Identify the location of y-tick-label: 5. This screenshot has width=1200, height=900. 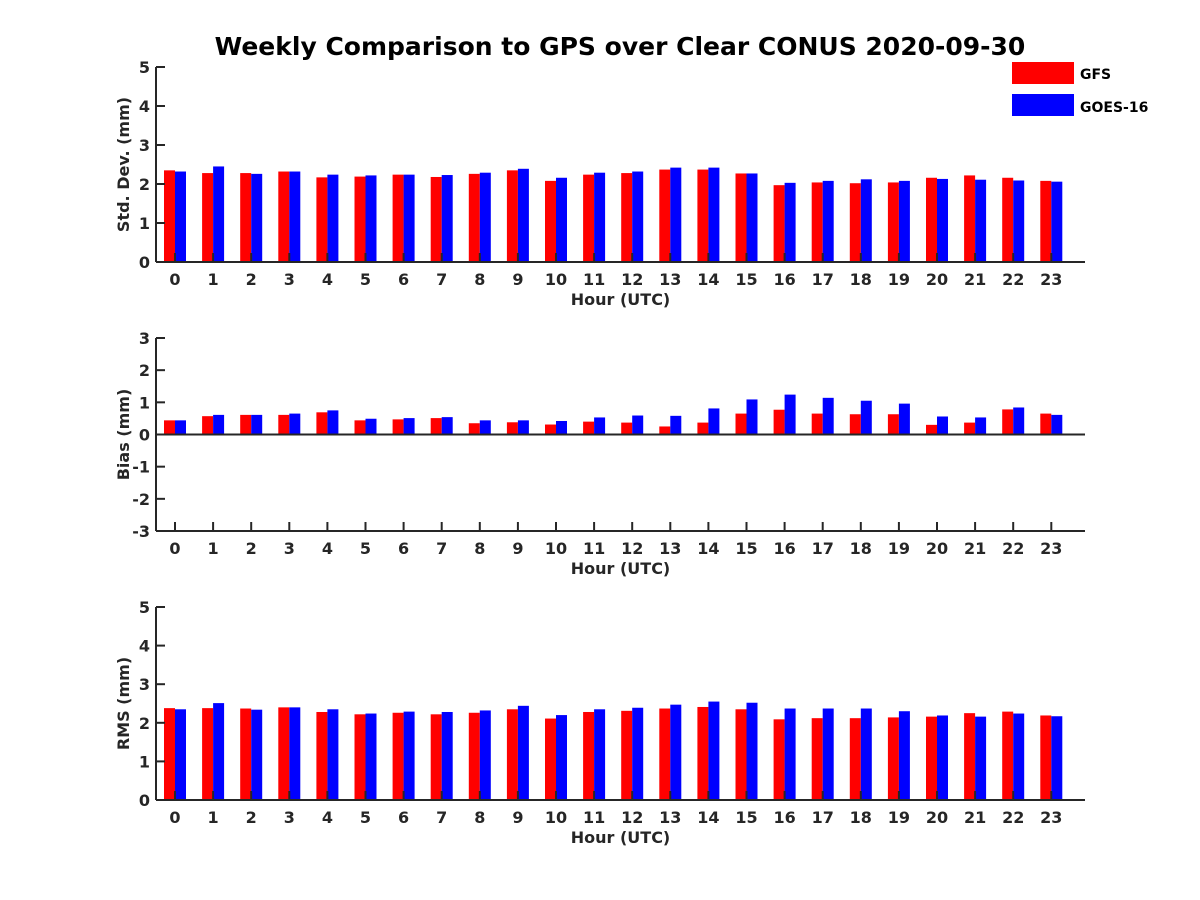
(144, 607).